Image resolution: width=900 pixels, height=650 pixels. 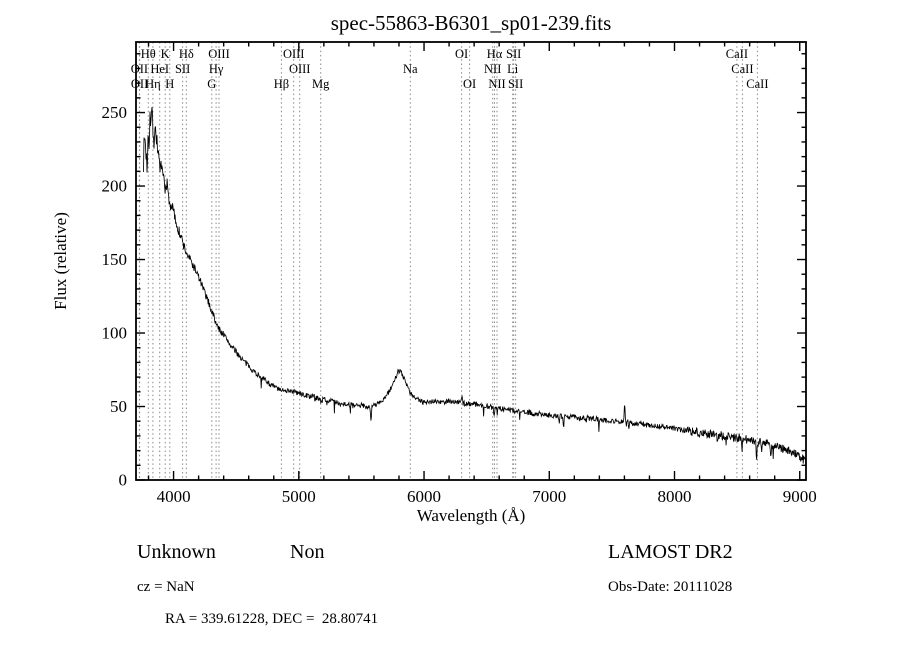 What do you see at coordinates (281, 84) in the screenshot?
I see `spectral-line-label: Hβ` at bounding box center [281, 84].